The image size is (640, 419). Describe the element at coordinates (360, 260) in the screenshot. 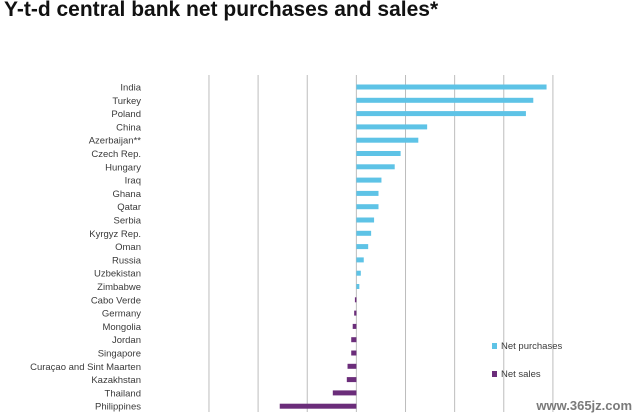

I see `bar-russia` at that location.